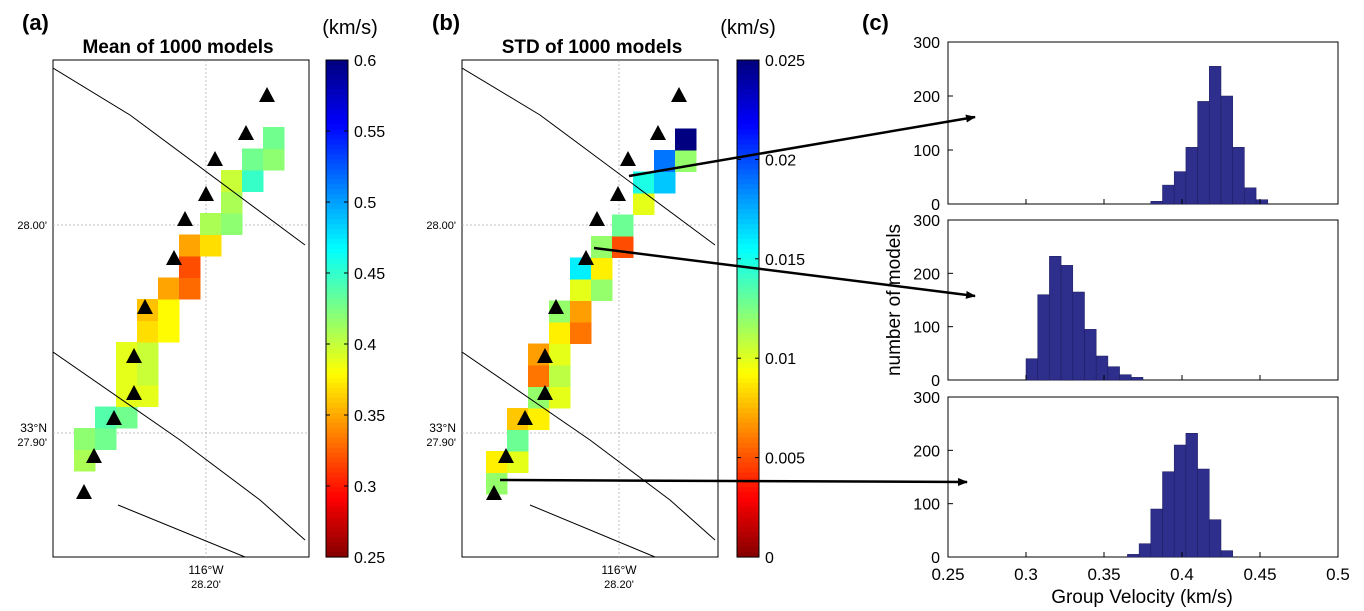 The image size is (1364, 611). I want to click on histogram-x-tick-label: 0.5, so click(1338, 574).